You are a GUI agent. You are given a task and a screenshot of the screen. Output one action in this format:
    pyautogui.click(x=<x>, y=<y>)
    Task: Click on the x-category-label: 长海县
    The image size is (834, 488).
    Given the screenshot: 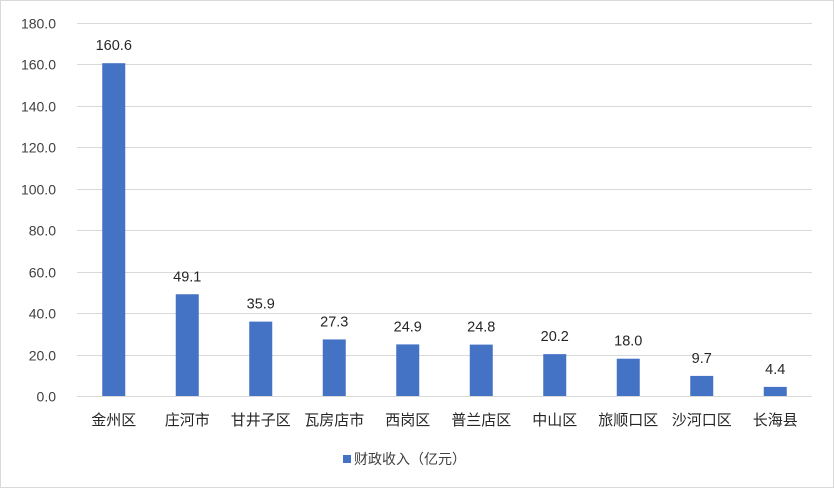 What is the action you would take?
    pyautogui.click(x=775, y=420)
    